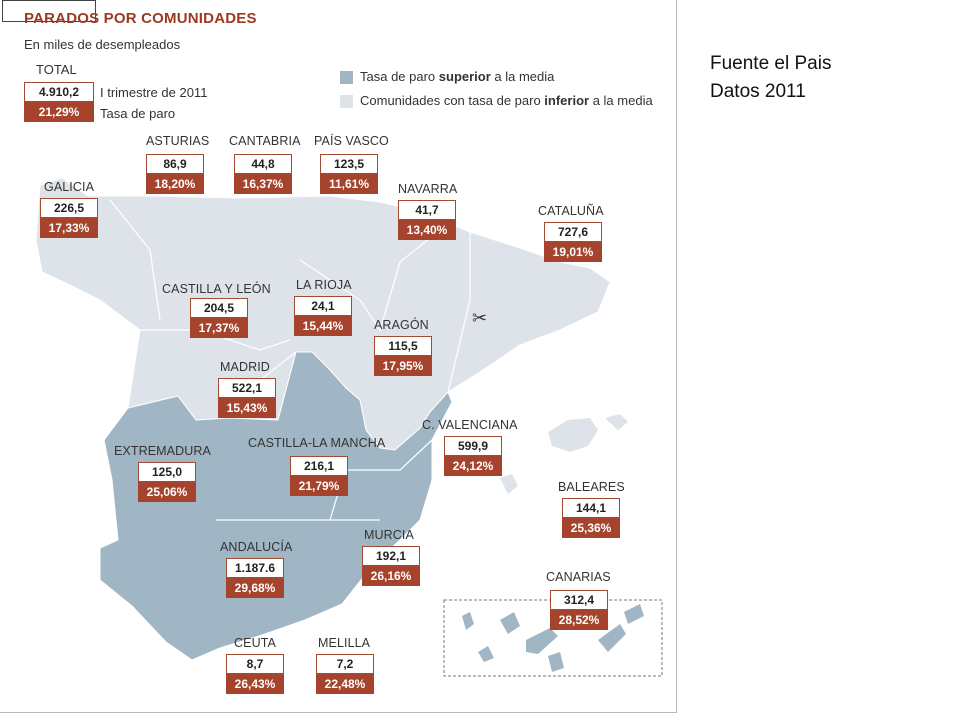 The image size is (960, 720). I want to click on total-rate-key: Tasa de paro, so click(137, 113).